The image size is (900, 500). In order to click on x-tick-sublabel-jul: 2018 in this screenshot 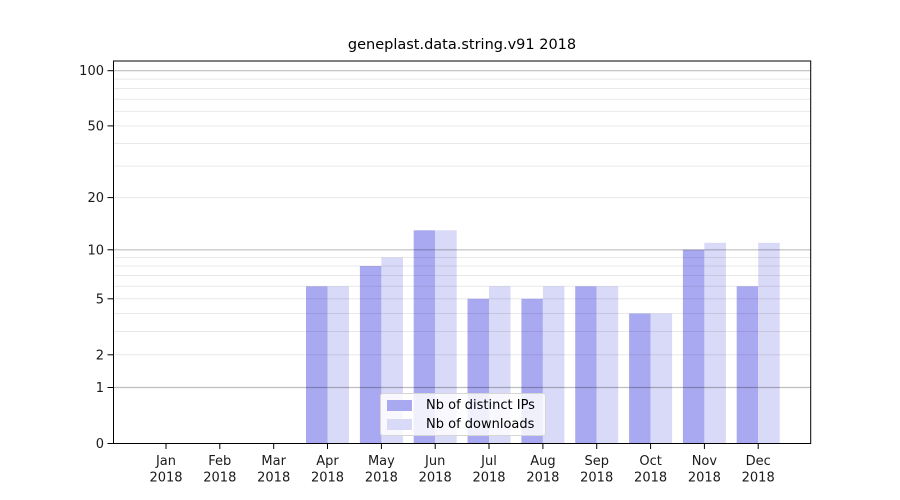, I will do `click(488, 478)`.